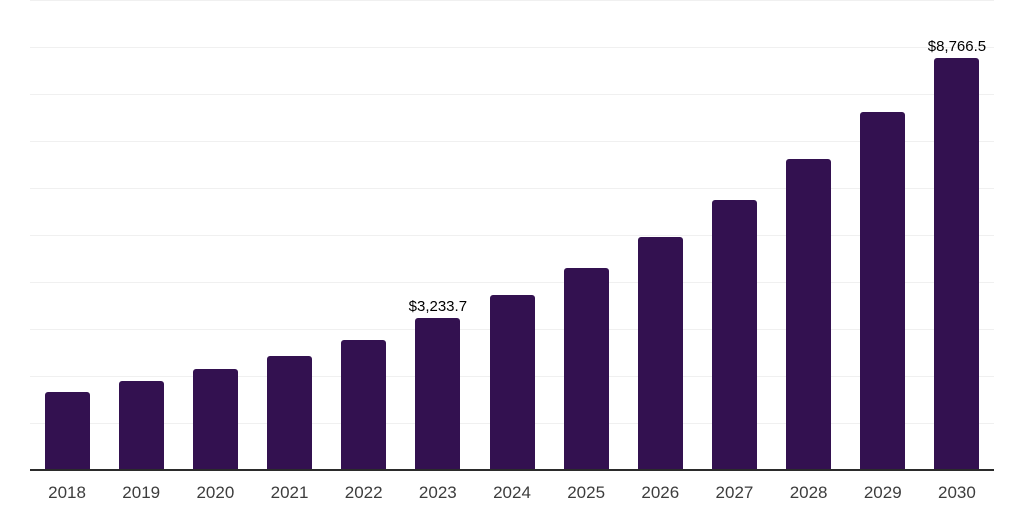 This screenshot has height=512, width=1024. What do you see at coordinates (586, 492) in the screenshot?
I see `x-tick-label-2025: 2025` at bounding box center [586, 492].